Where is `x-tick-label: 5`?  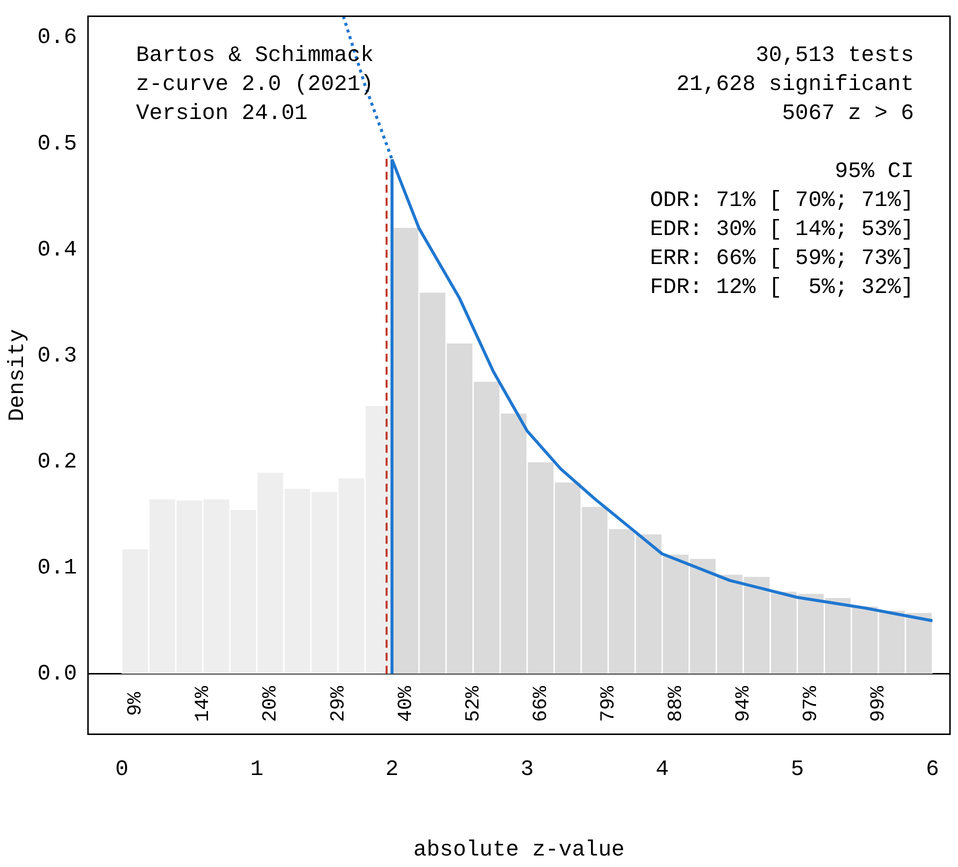
x-tick-label: 5 is located at coordinates (797, 769).